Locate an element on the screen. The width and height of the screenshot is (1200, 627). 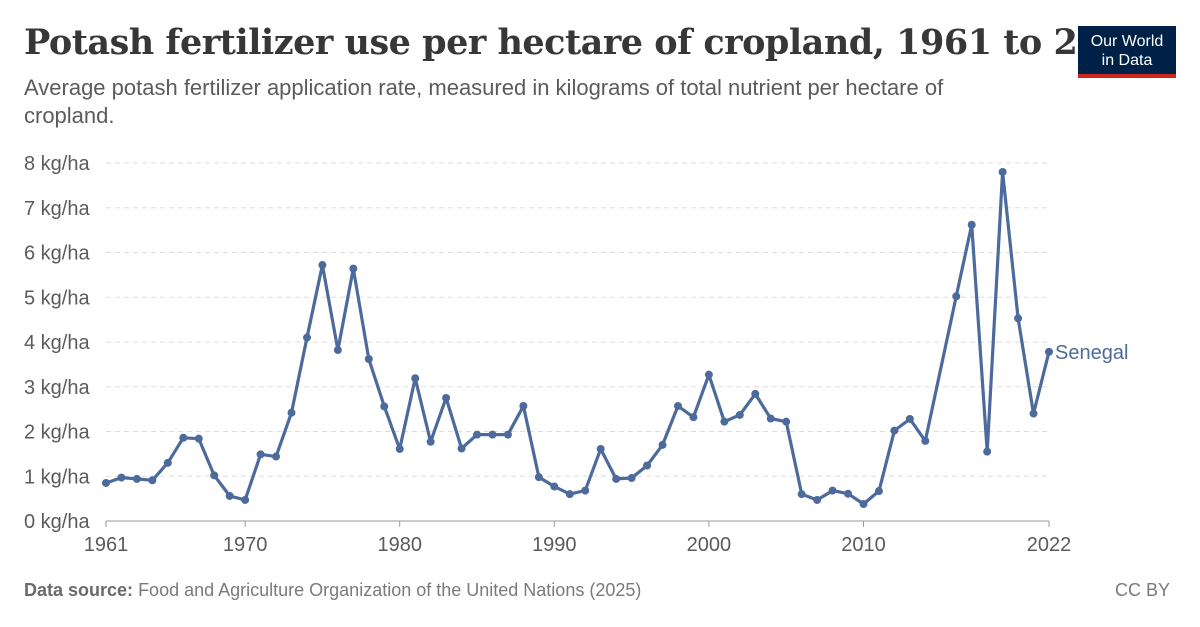
y-tick-label: 8 kg/ha is located at coordinates (57, 164).